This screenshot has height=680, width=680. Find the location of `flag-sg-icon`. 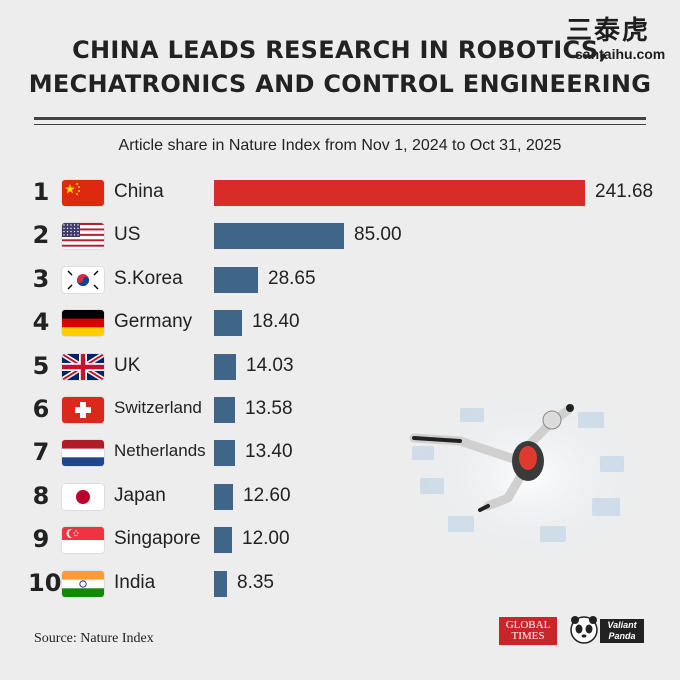

flag-sg-icon is located at coordinates (83, 540).